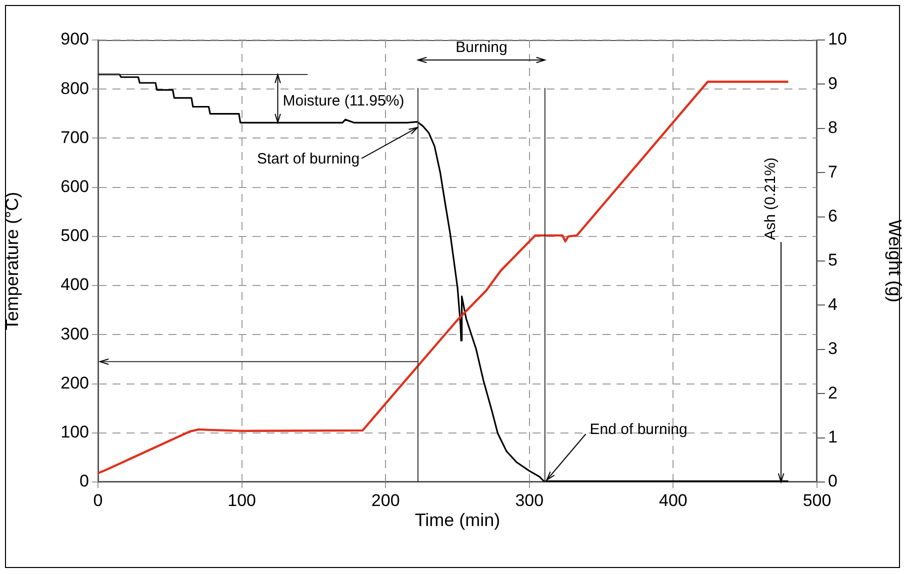 The width and height of the screenshot is (907, 574). What do you see at coordinates (385, 500) in the screenshot?
I see `x-tick-label: 200` at bounding box center [385, 500].